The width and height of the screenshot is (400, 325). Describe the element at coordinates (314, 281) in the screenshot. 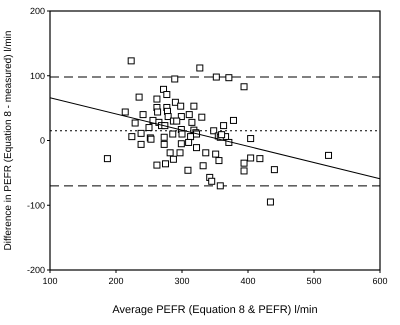

I see `x-tick-label: 500` at that location.